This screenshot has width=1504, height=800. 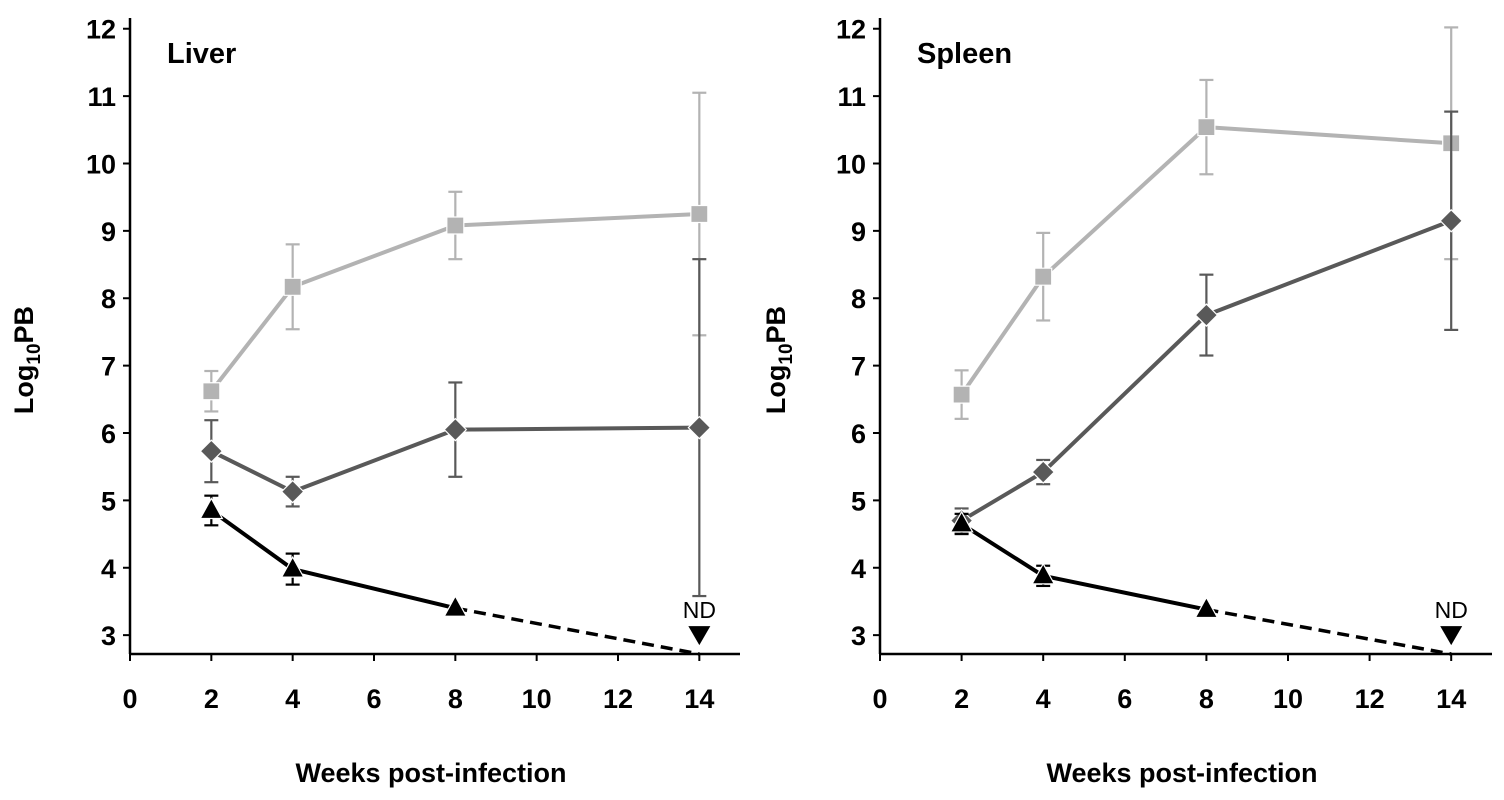 I want to click on series-square, so click(x=455, y=252).